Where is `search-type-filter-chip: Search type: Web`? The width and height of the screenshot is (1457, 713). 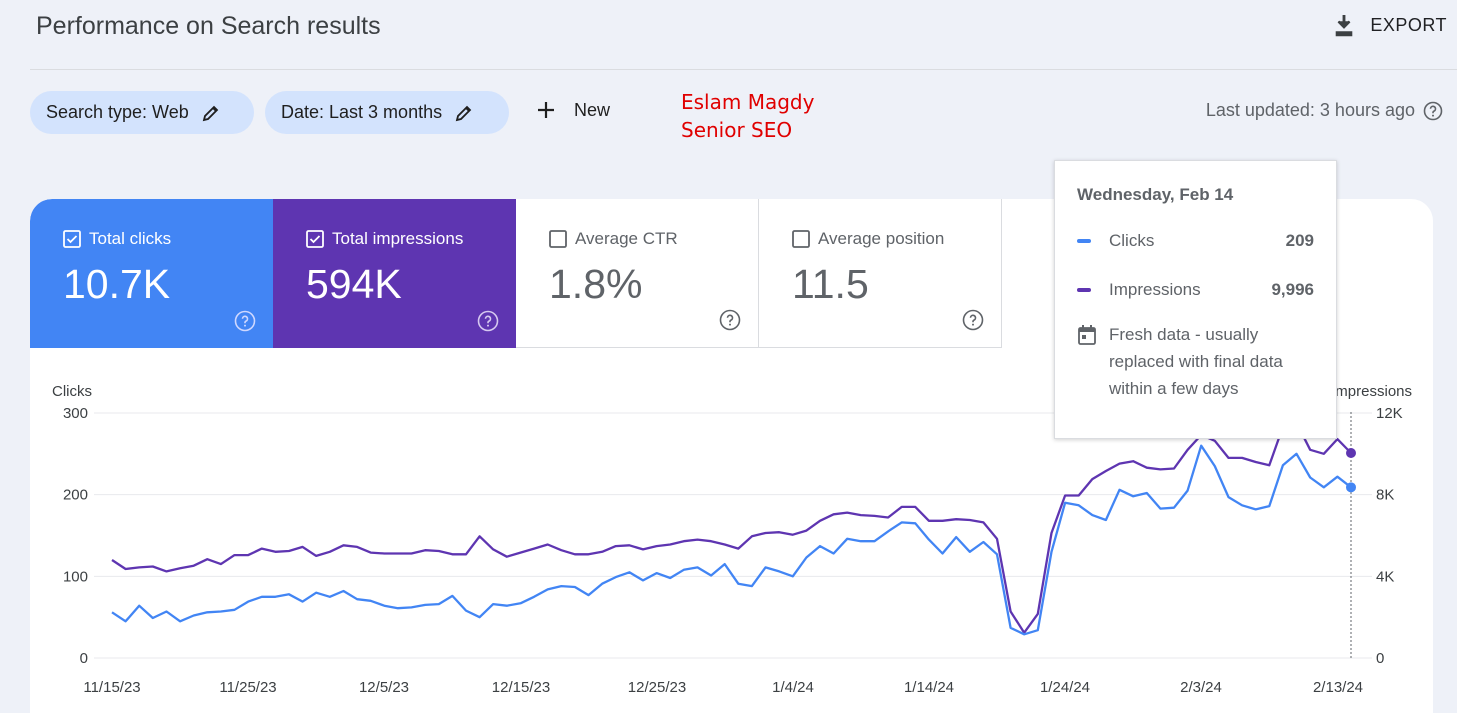
search-type-filter-chip: Search type: Web is located at coordinates (142, 112).